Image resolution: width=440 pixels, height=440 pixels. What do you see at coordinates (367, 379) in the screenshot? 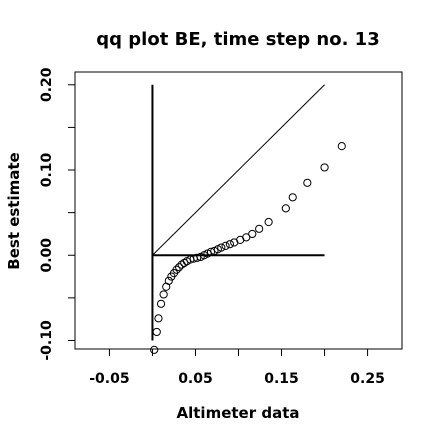
I see `x-tick-label: 0.25` at bounding box center [367, 379].